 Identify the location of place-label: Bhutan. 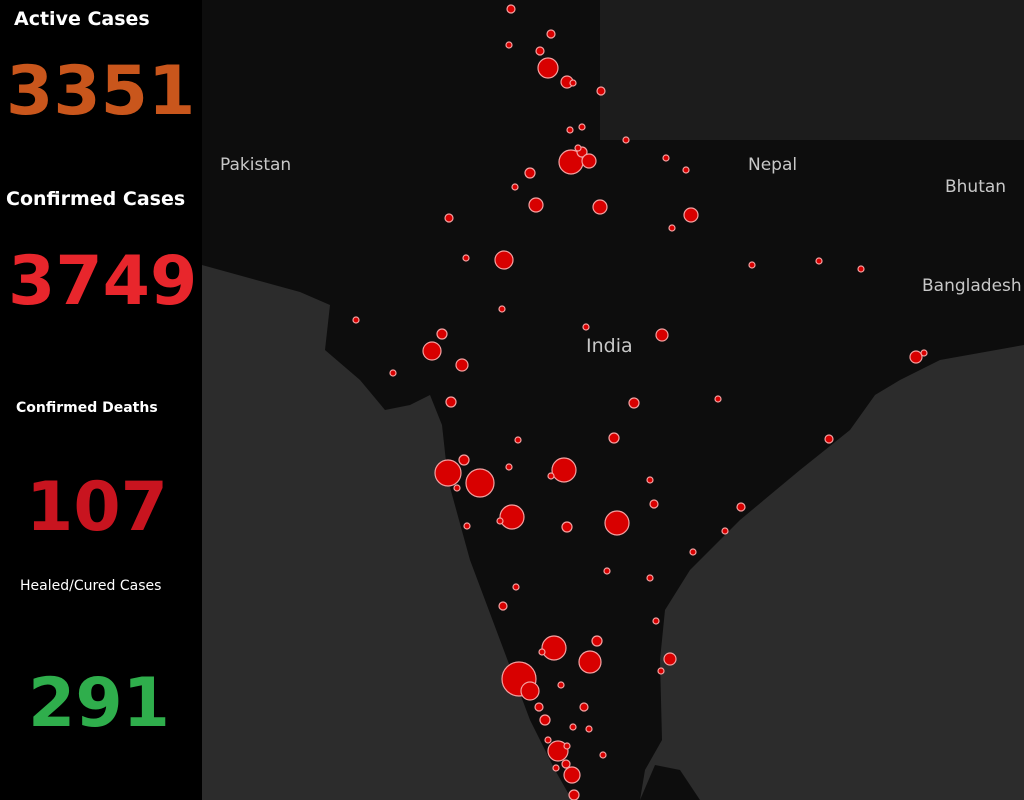
(975, 187).